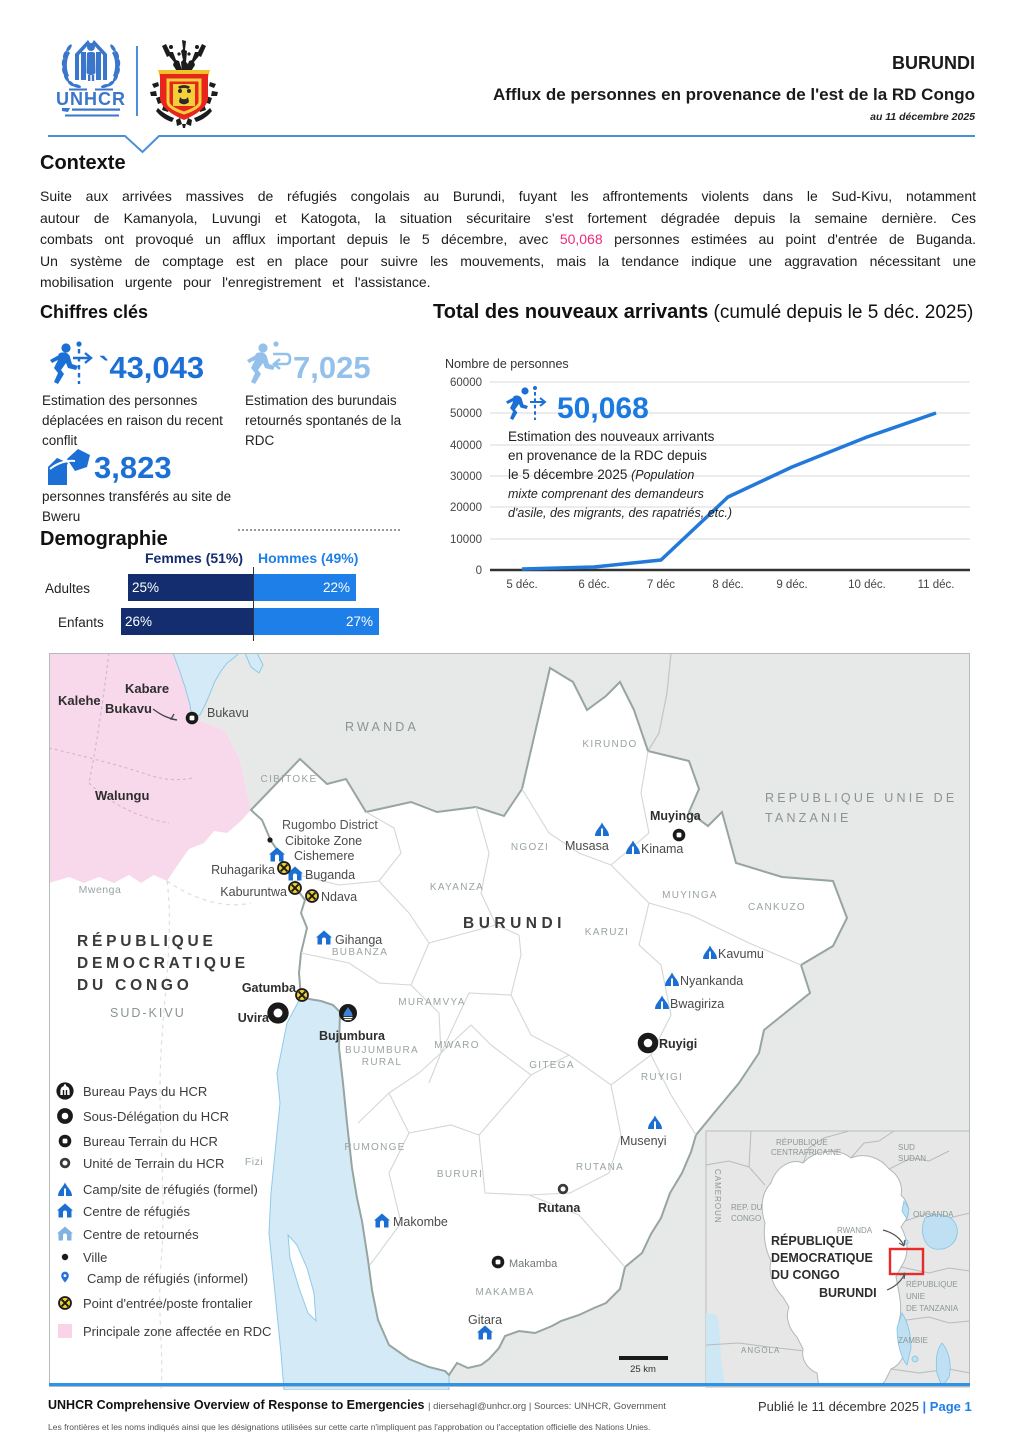 The image size is (1024, 1449). I want to click on svg-text: Bureau Terrain du HCR, so click(150, 1141).